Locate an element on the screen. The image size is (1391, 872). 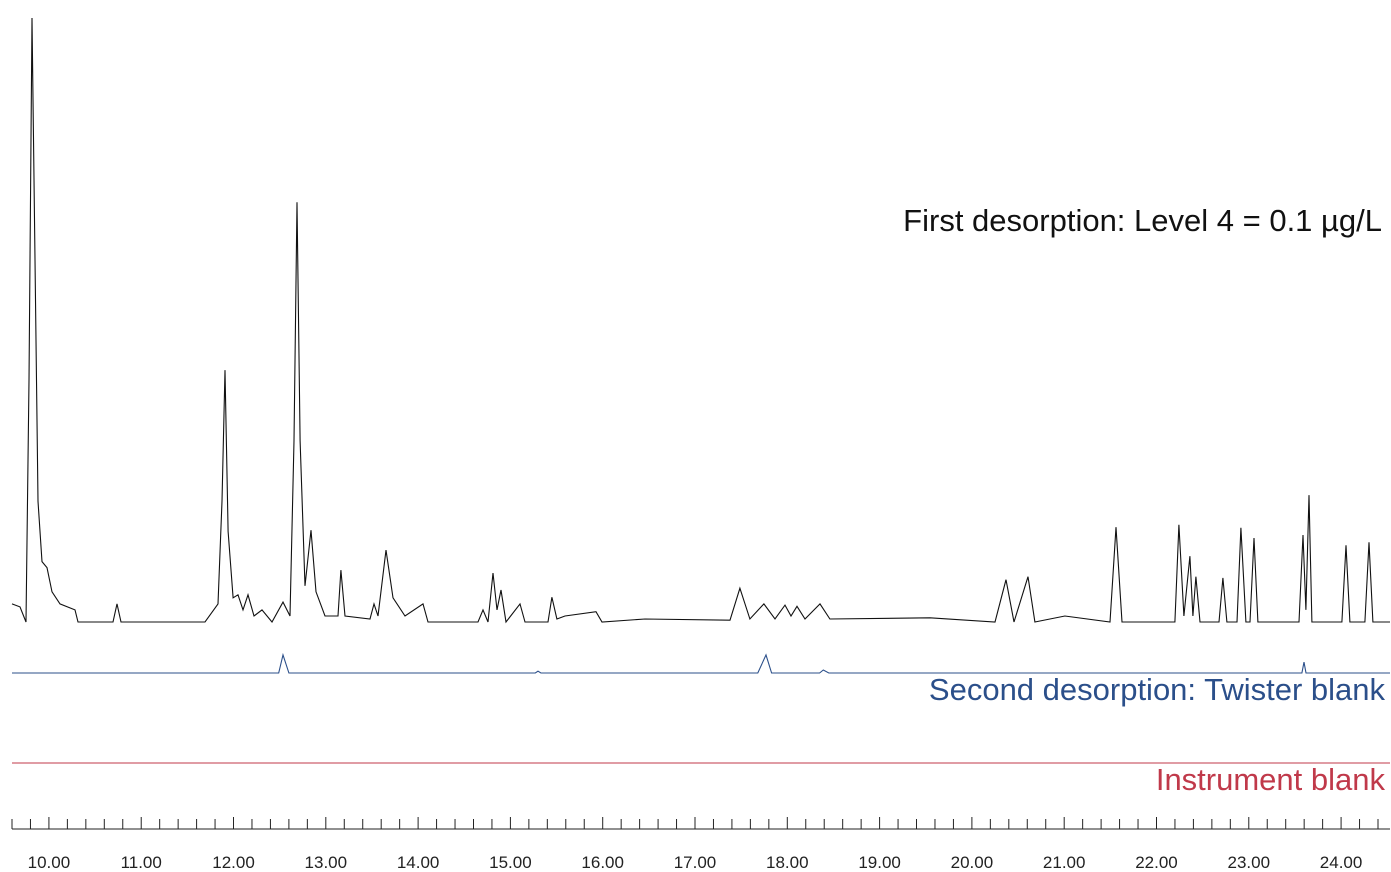
x-tick-label: 24.00 is located at coordinates (1341, 862).